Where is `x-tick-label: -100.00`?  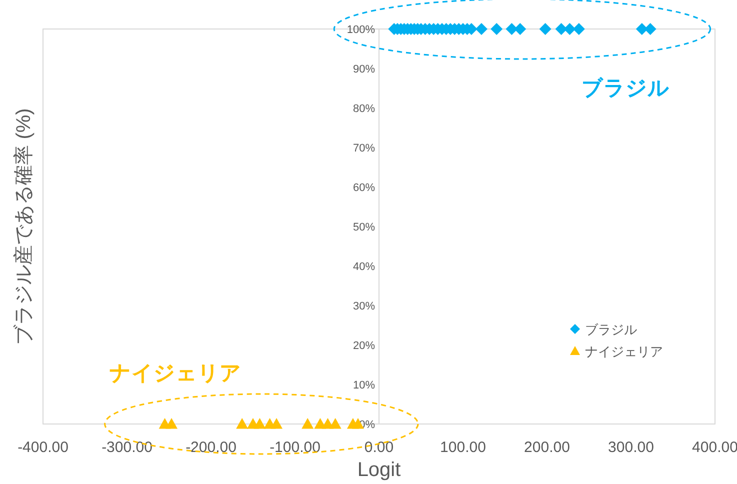 x-tick-label: -100.00 is located at coordinates (295, 447).